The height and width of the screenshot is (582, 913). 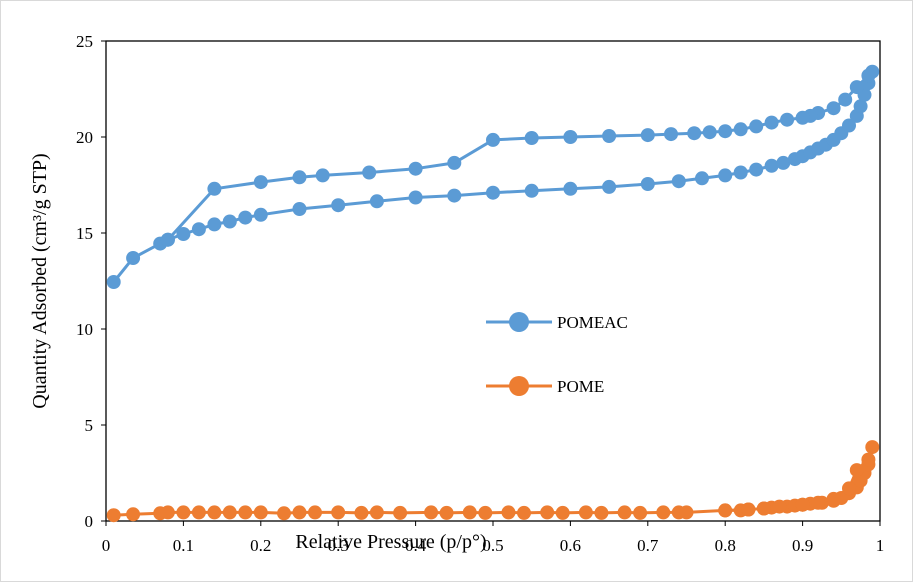 What do you see at coordinates (648, 545) in the screenshot?
I see `x-tick-label: 0.7` at bounding box center [648, 545].